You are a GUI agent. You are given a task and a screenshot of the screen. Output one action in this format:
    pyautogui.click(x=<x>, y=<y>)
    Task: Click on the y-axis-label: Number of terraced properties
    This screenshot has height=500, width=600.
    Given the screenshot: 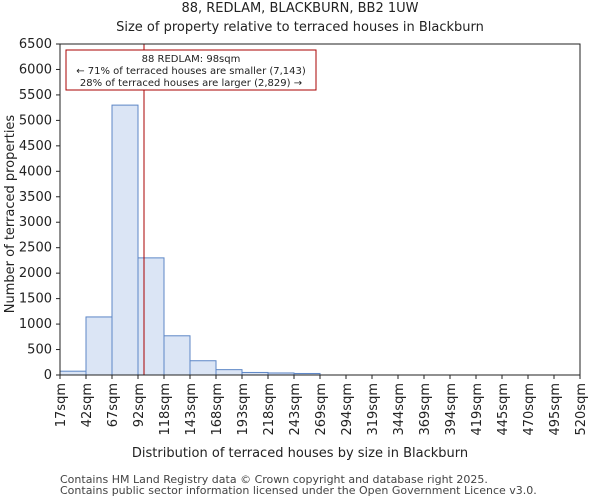 What is the action you would take?
    pyautogui.click(x=10, y=214)
    